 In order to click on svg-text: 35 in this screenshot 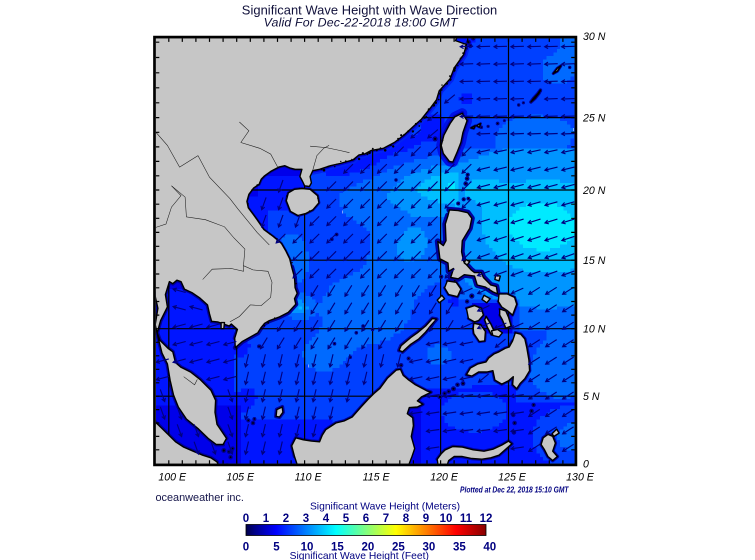, I will do `click(459, 548)`.